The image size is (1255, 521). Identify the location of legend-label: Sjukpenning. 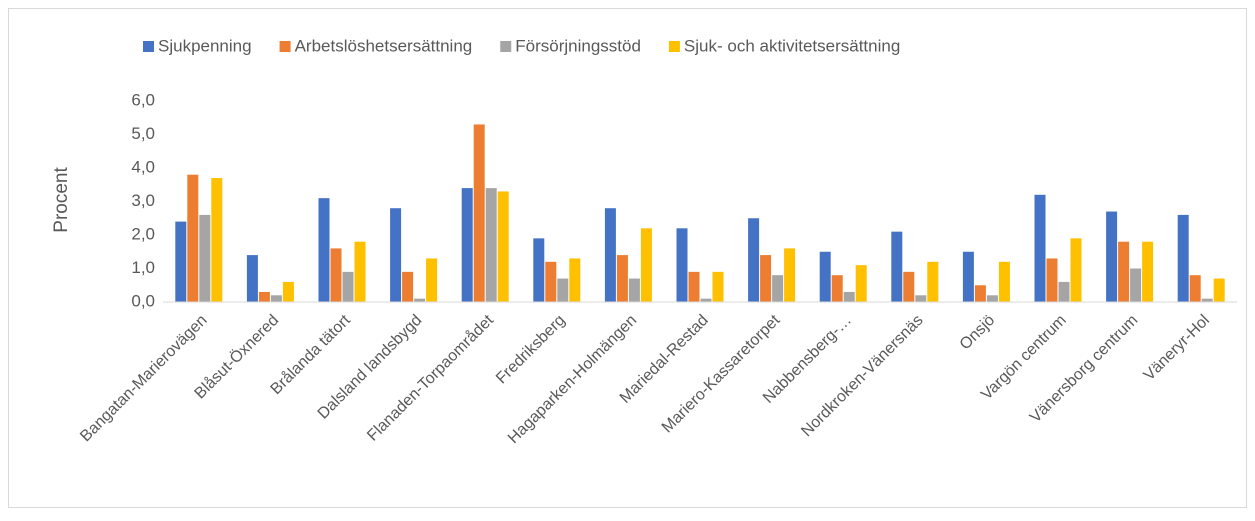
(205, 45).